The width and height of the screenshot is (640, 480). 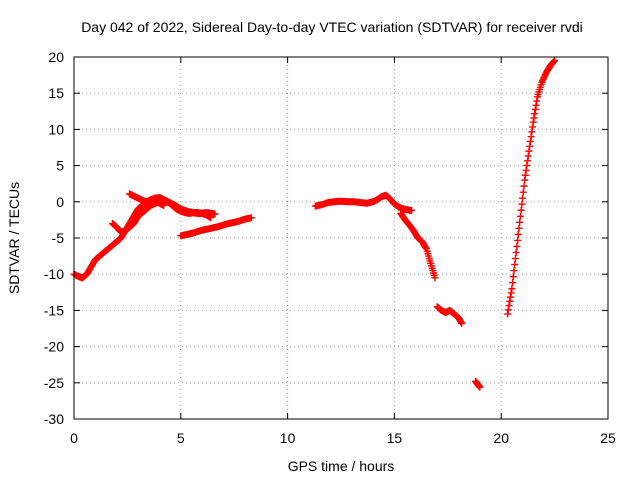 What do you see at coordinates (54, 383) in the screenshot?
I see `y-tick-label: -25` at bounding box center [54, 383].